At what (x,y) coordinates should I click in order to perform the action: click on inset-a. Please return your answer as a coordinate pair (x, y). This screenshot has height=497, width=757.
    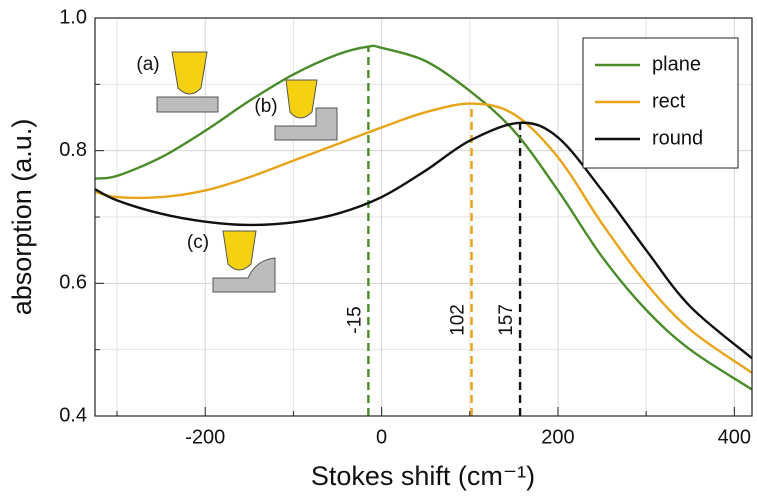
    Looking at the image, I should click on (187, 82).